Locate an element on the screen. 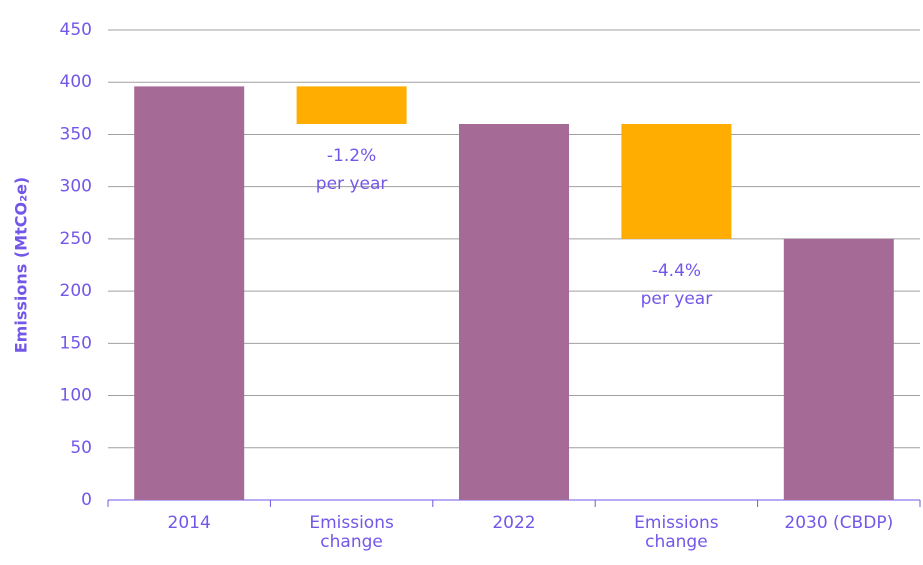 This screenshot has width=923, height=565. y-axis-label: Emissions (MtCO₂e) is located at coordinates (21, 265).